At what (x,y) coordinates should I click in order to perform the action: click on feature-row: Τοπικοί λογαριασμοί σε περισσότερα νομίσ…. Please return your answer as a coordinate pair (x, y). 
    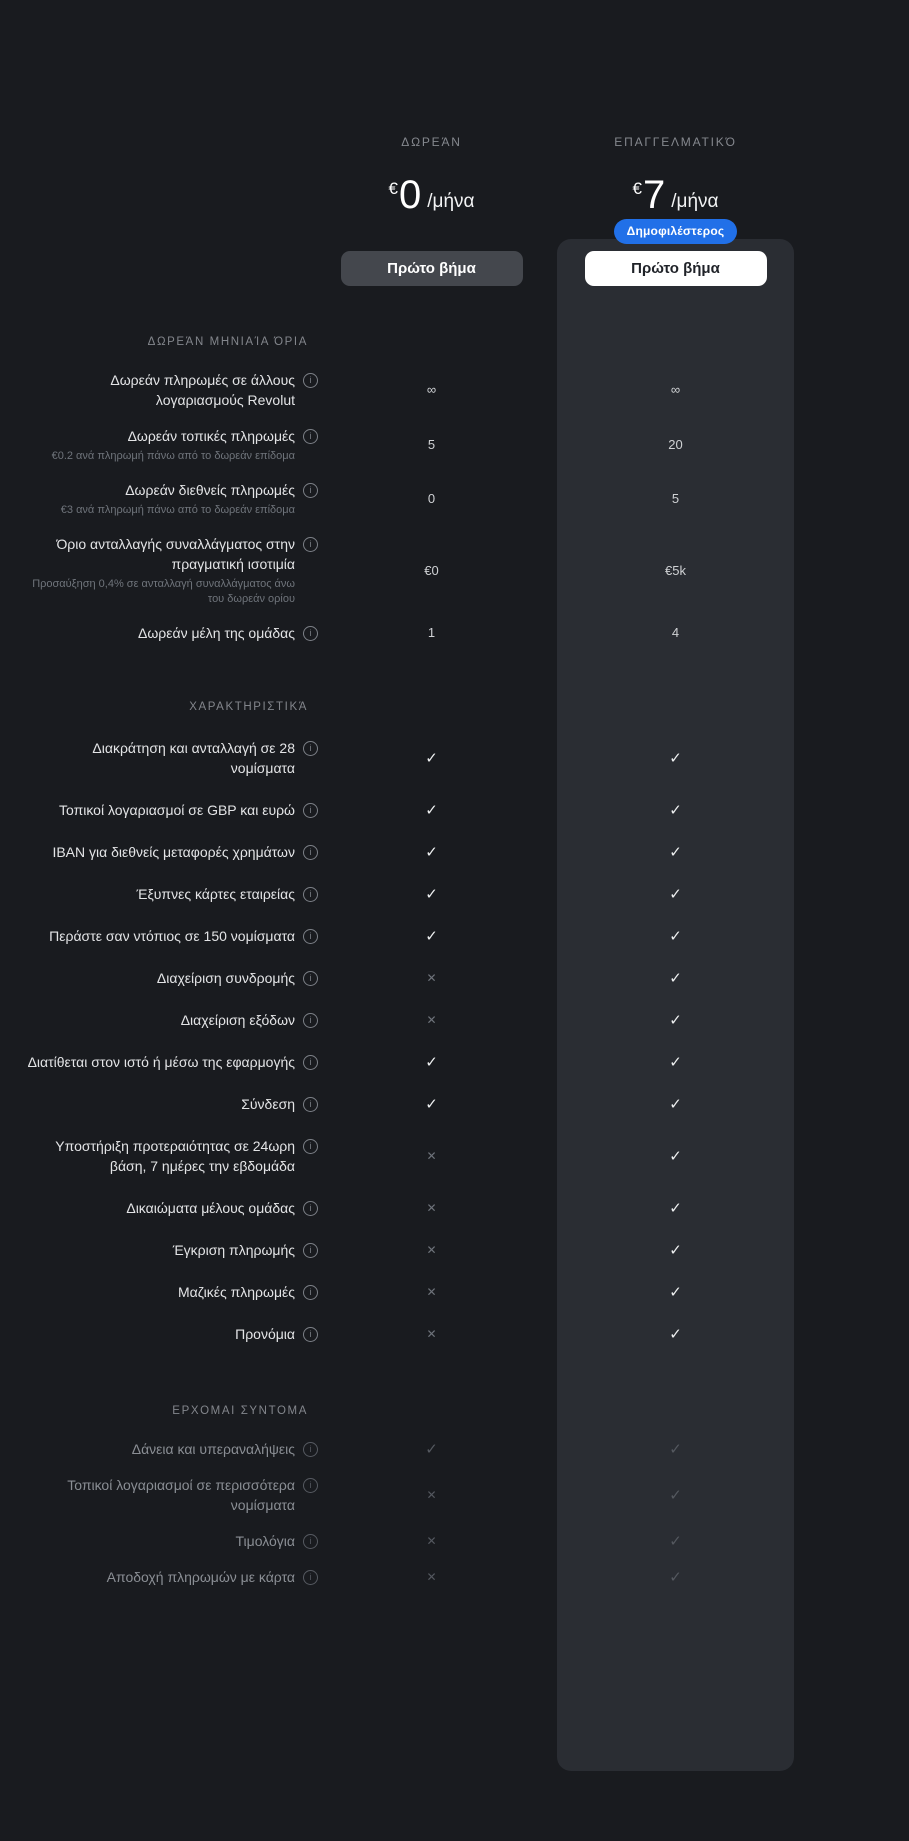
    Looking at the image, I should click on (454, 1495).